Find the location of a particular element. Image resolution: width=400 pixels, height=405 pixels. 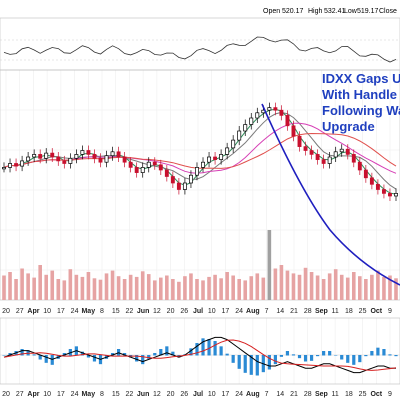

x-tick-upper: 25 is located at coordinates (363, 311).